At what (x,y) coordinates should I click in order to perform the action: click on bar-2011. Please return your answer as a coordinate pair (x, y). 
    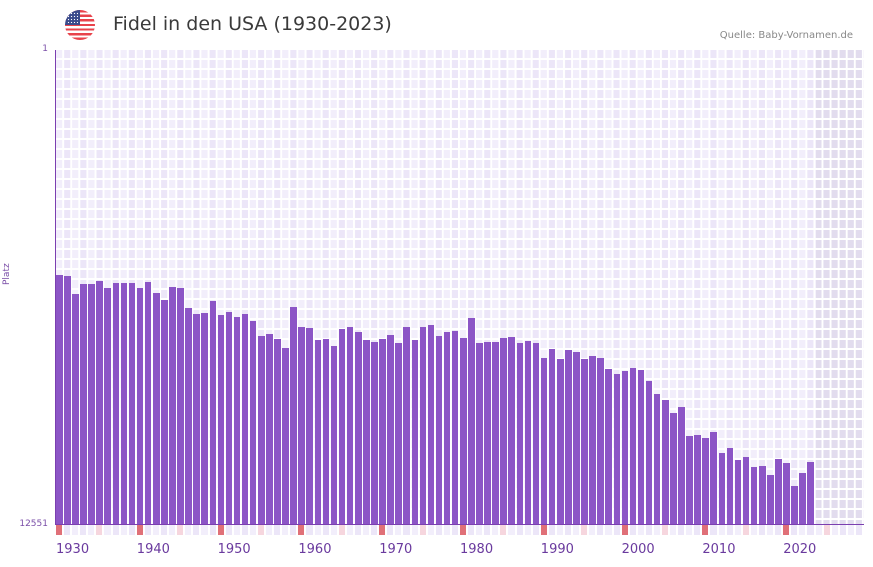
    Looking at the image, I should click on (714, 478).